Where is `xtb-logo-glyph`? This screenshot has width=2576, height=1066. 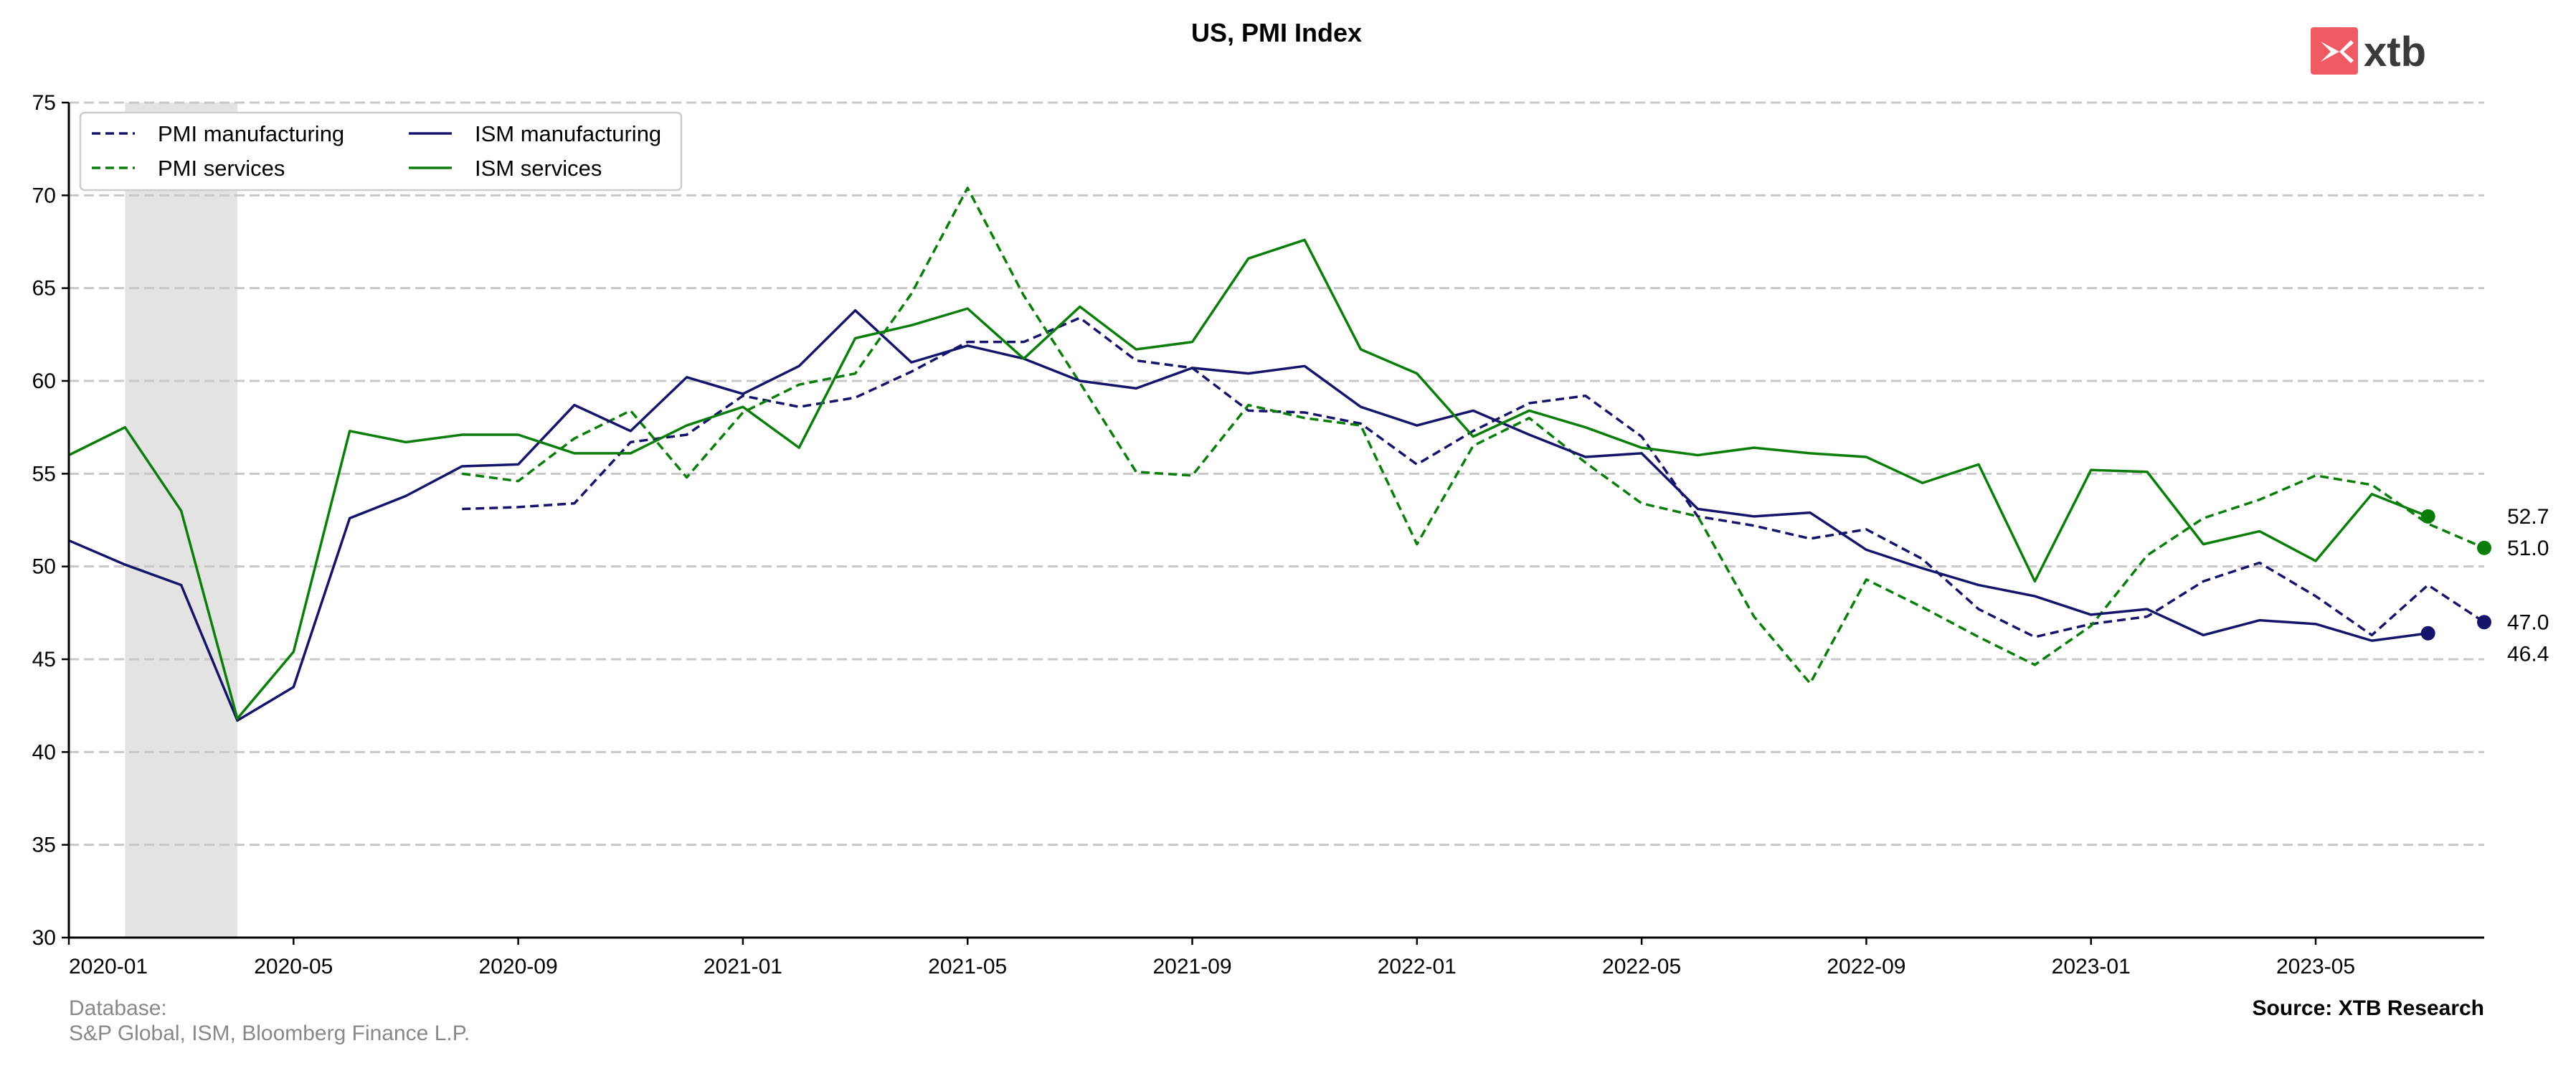 xtb-logo-glyph is located at coordinates (2337, 52).